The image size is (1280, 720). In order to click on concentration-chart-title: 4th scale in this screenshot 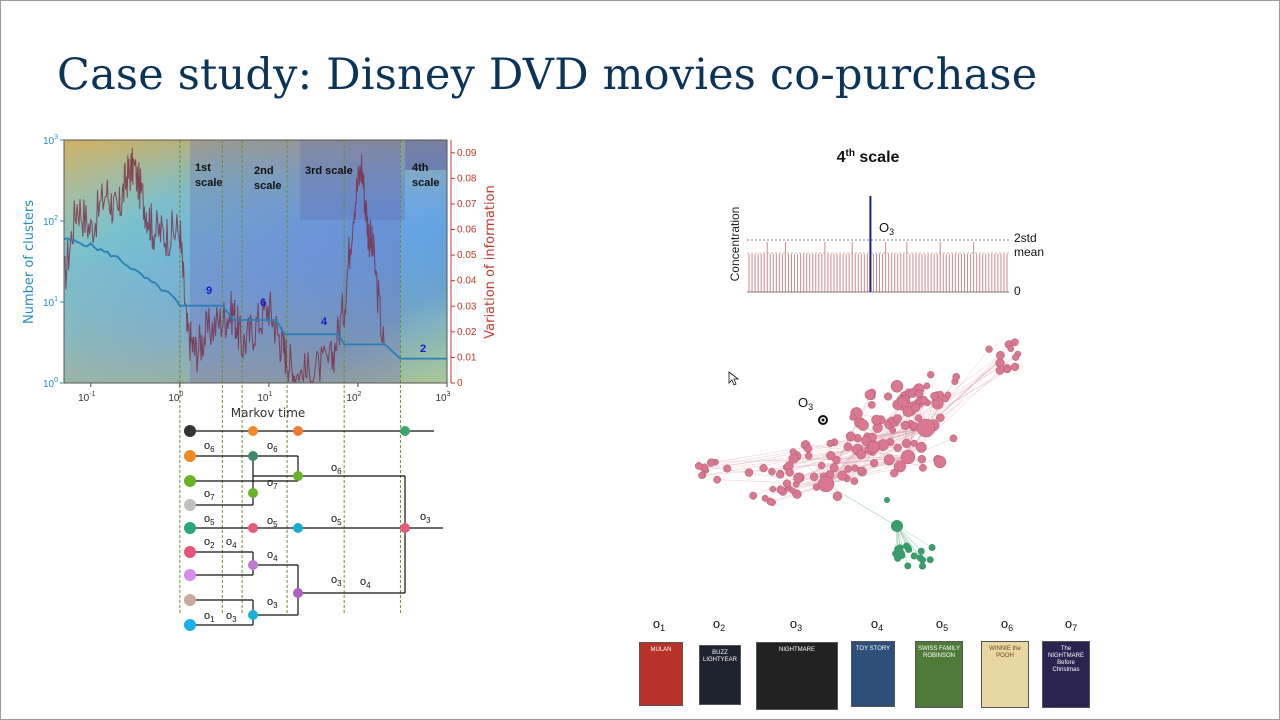, I will do `click(868, 157)`.